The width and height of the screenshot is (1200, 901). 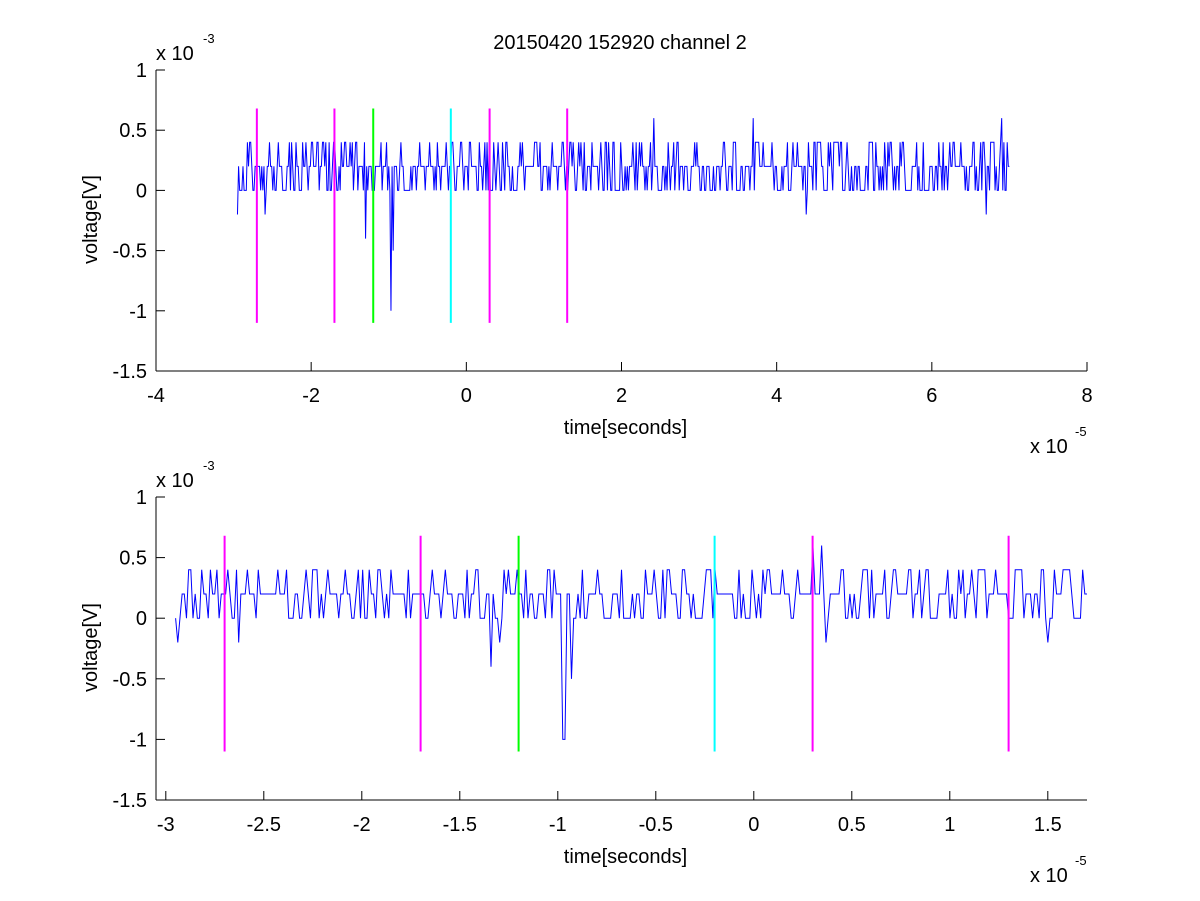 What do you see at coordinates (166, 825) in the screenshot?
I see `x-tick-label: -3` at bounding box center [166, 825].